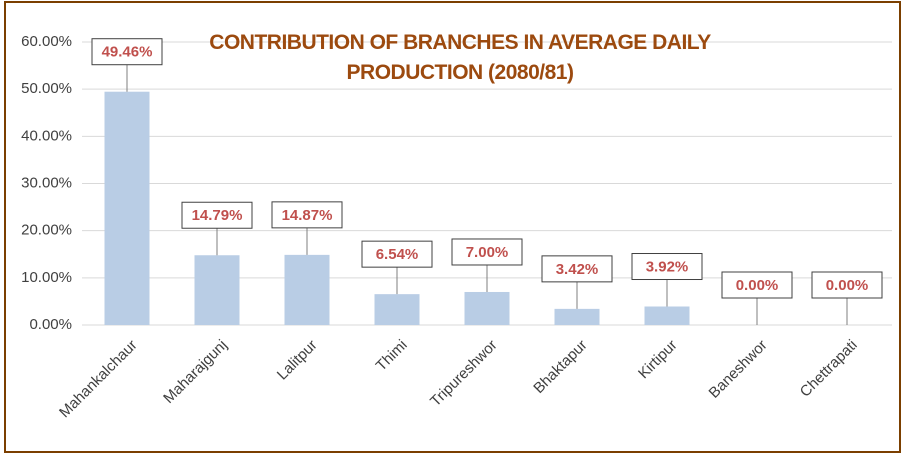  What do you see at coordinates (46, 182) in the screenshot?
I see `y-tick-label: 30.00%` at bounding box center [46, 182].